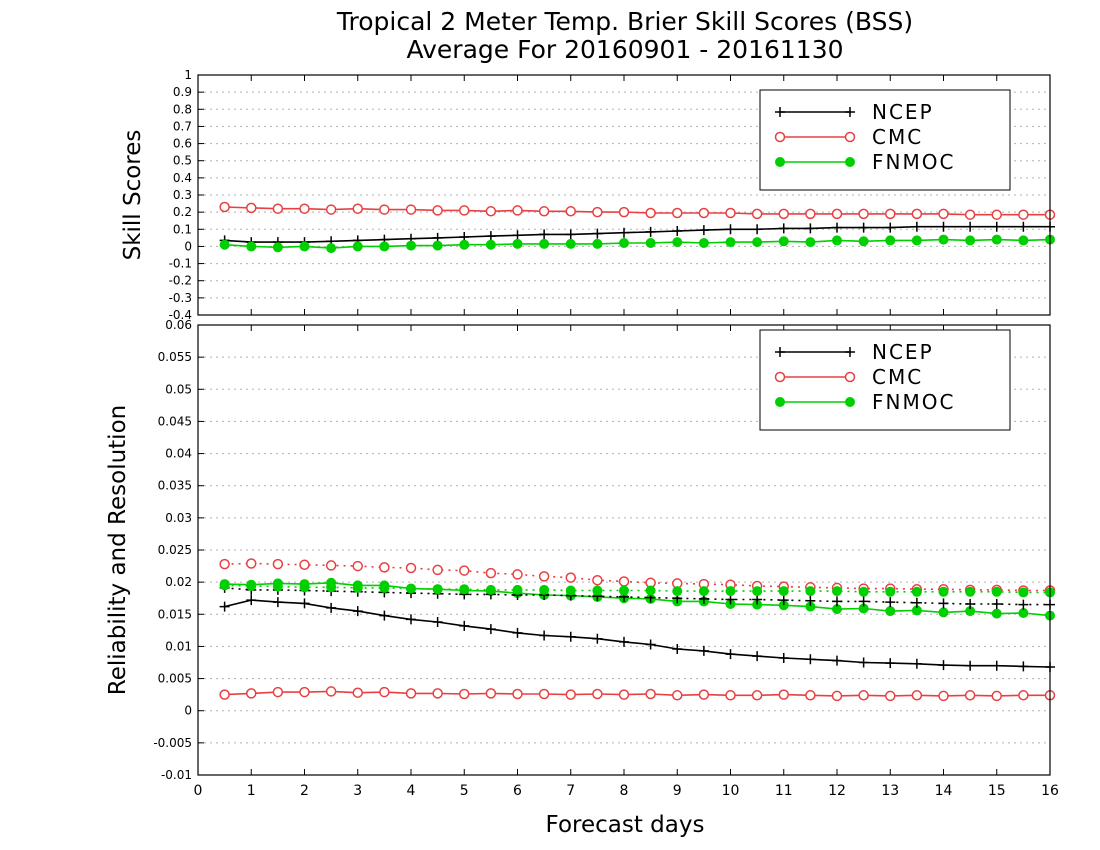  What do you see at coordinates (837, 791) in the screenshot?
I see `x-tick-label: 12` at bounding box center [837, 791].